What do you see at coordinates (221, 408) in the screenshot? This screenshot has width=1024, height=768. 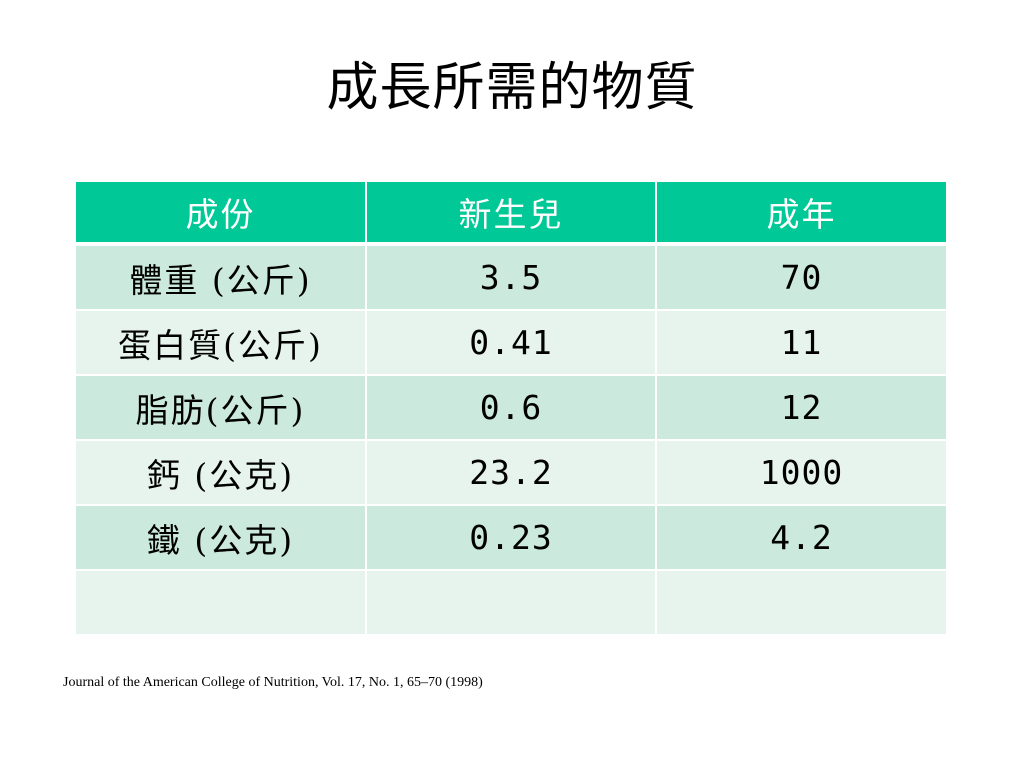 I see `row-label: 脂肪(公斤)` at bounding box center [221, 408].